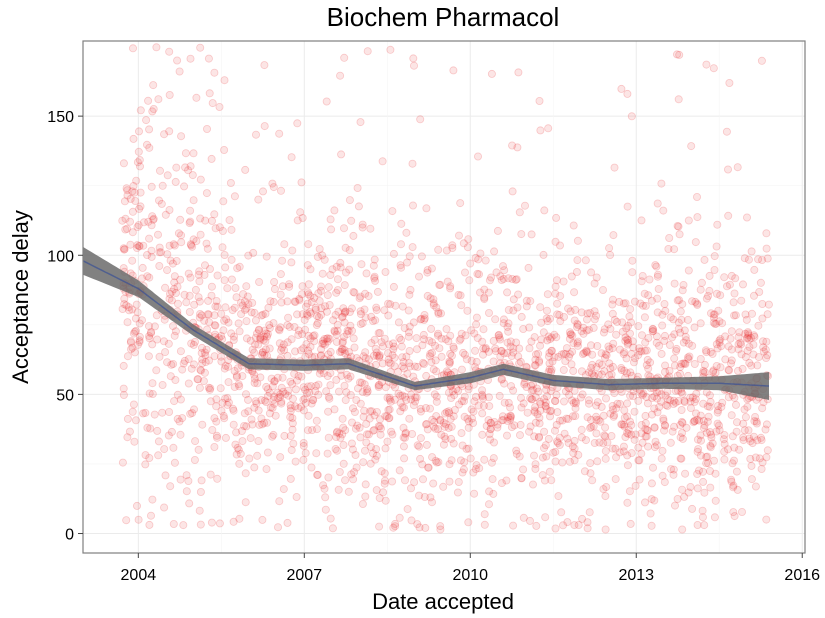 Image resolution: width=825 pixels, height=618 pixels. What do you see at coordinates (470, 568) in the screenshot?
I see `x-axis: 2004 2007 2010 2013 2016` at bounding box center [470, 568].